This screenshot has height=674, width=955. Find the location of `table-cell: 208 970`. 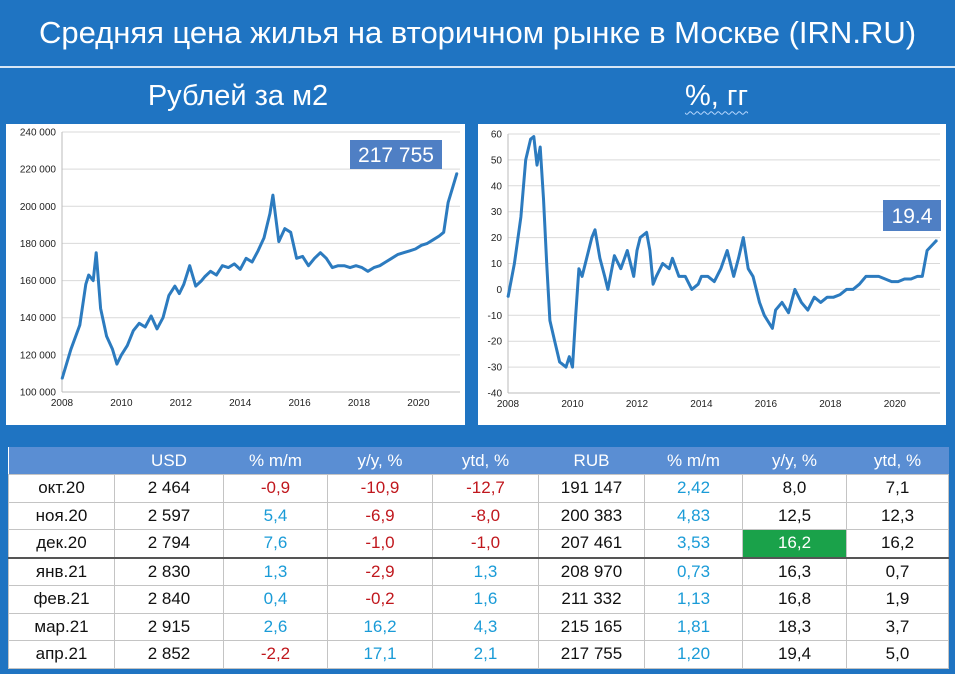

table-cell: 208 970 is located at coordinates (591, 571).